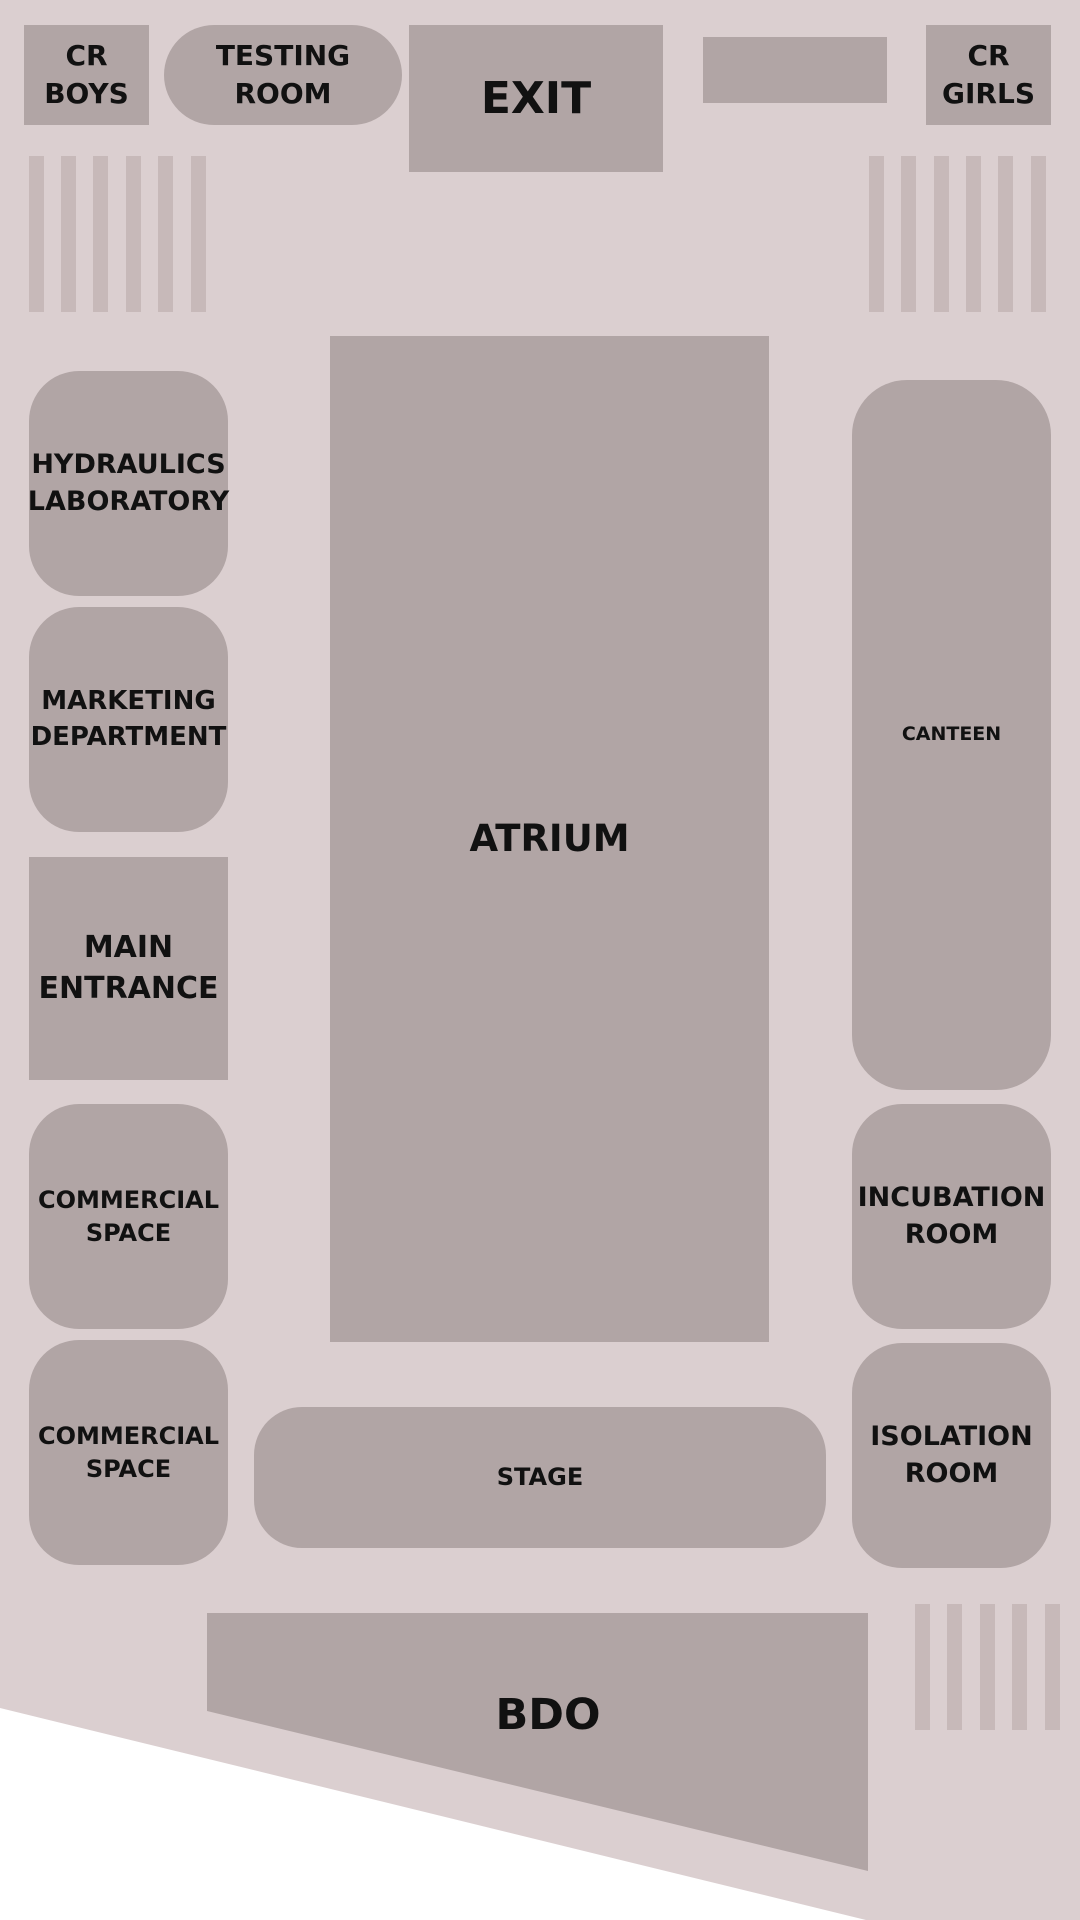 The height and width of the screenshot is (1920, 1080). Describe the element at coordinates (283, 93) in the screenshot. I see `testing-room-label-line2: ROOM` at that location.